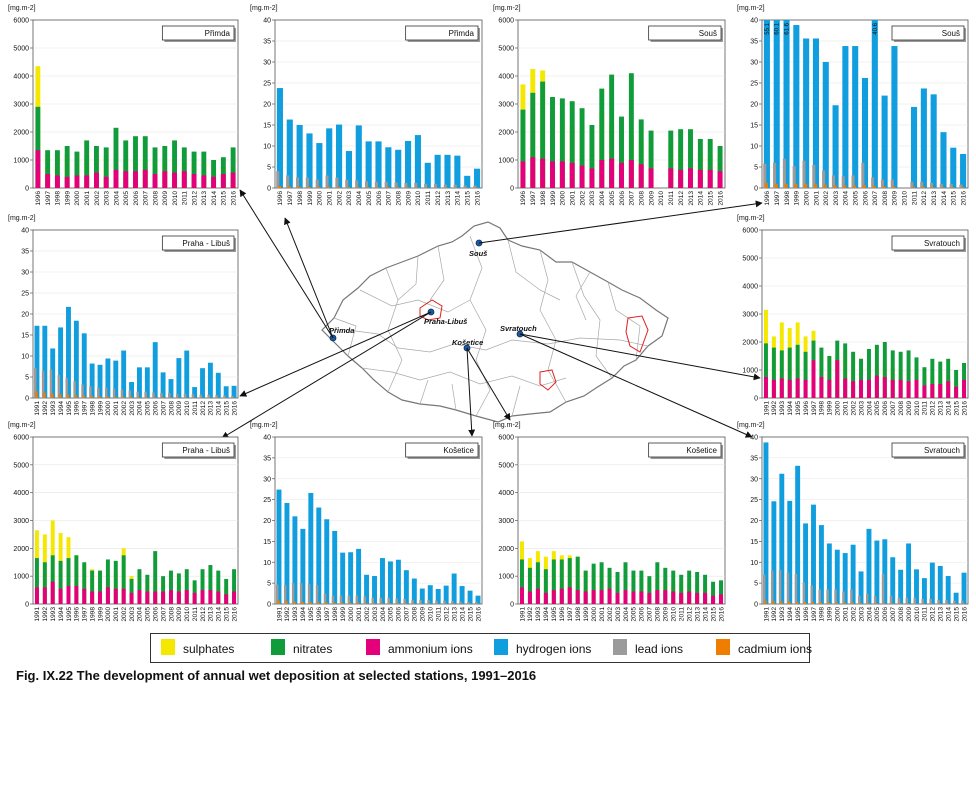  What do you see at coordinates (21, 133) in the screenshot?
I see `y-tick-label: 2000` at bounding box center [21, 133].